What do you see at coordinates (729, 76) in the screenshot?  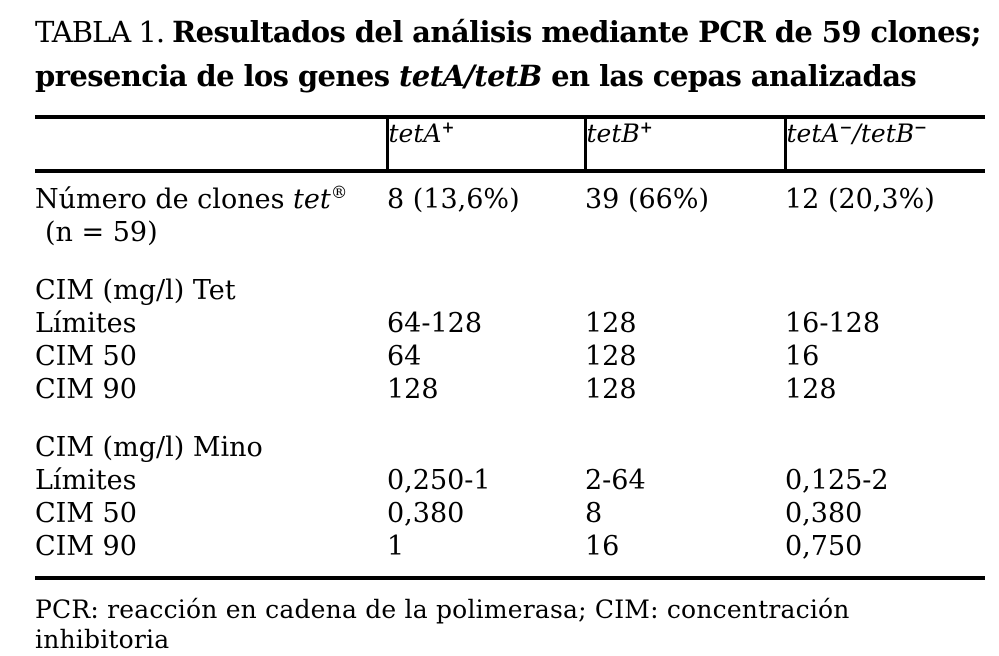 I see `title-text-line2-post: en las cepas analizadas` at bounding box center [729, 76].